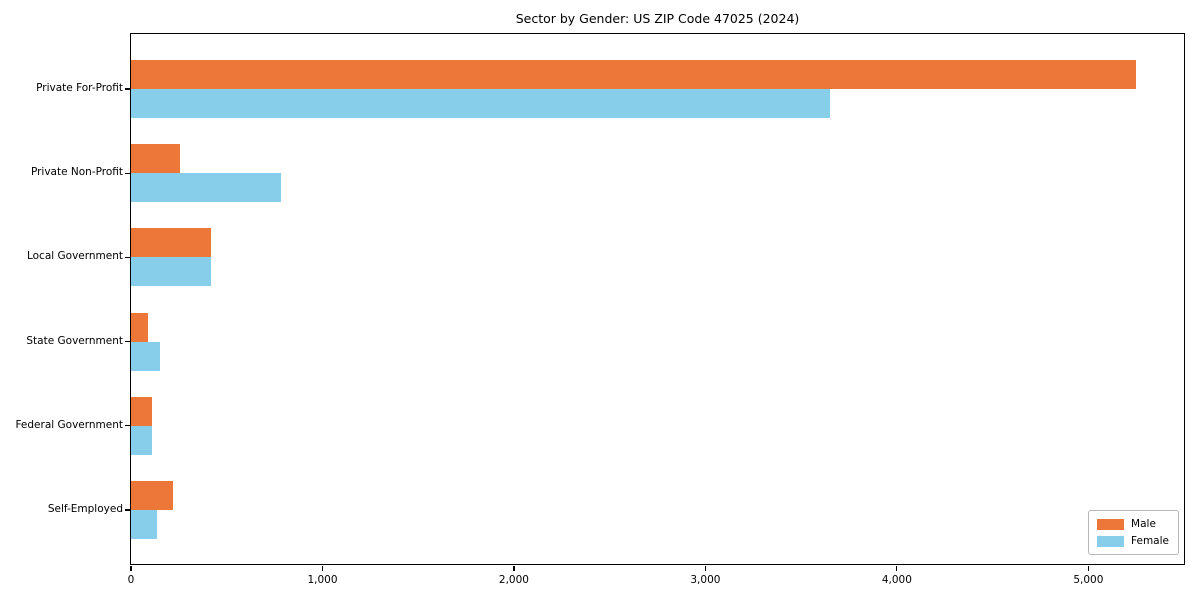 This screenshot has width=1200, height=600. What do you see at coordinates (1150, 541) in the screenshot?
I see `legend-label-female: Female` at bounding box center [1150, 541].